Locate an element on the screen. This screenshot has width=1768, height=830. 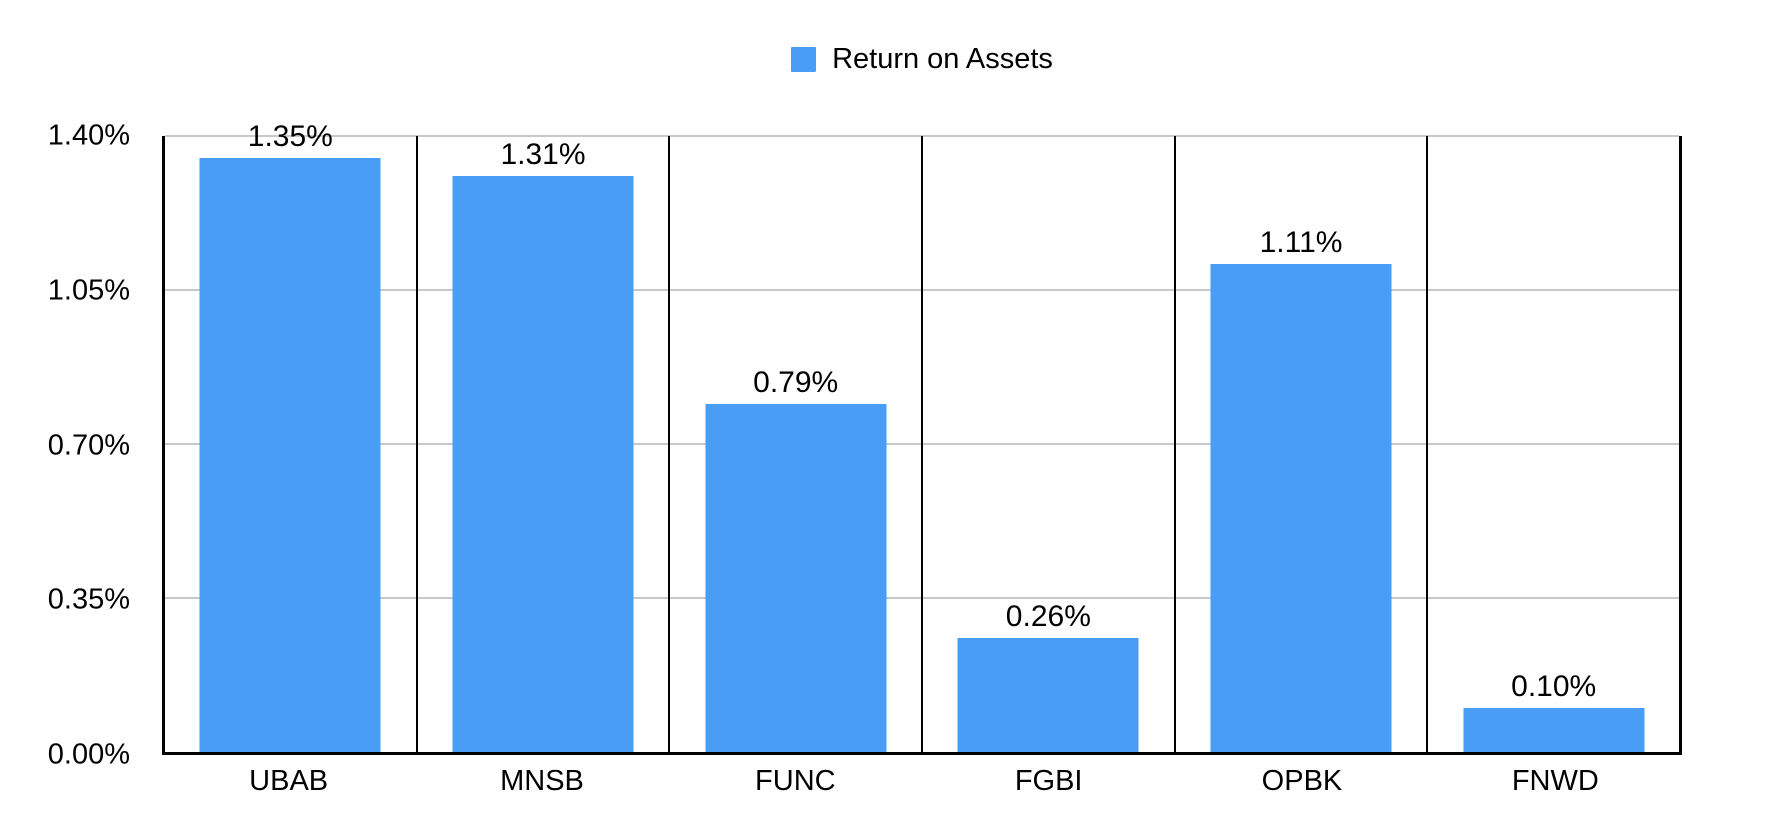
bar-value-label: 0.79% is located at coordinates (796, 383).